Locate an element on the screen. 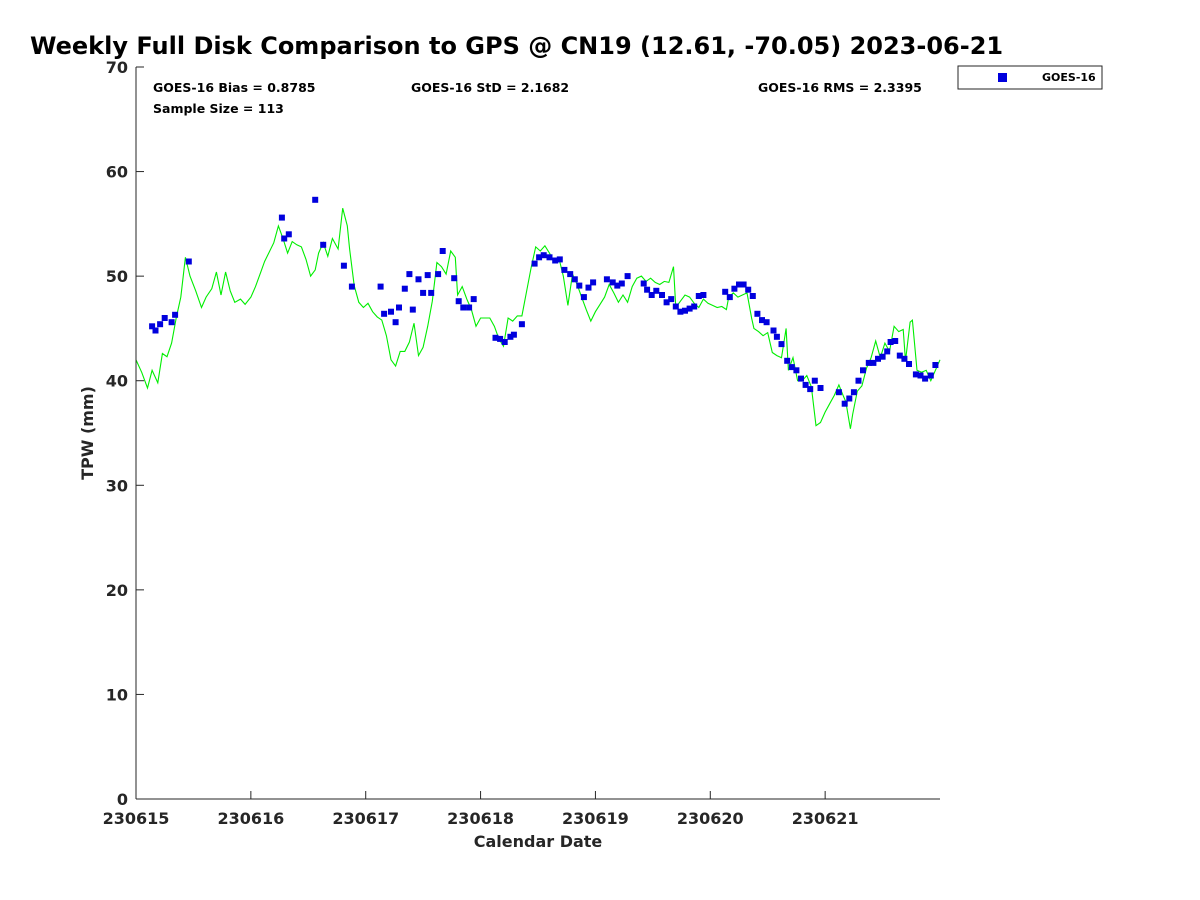  x-tick-label-0: 230615 is located at coordinates (136, 818).